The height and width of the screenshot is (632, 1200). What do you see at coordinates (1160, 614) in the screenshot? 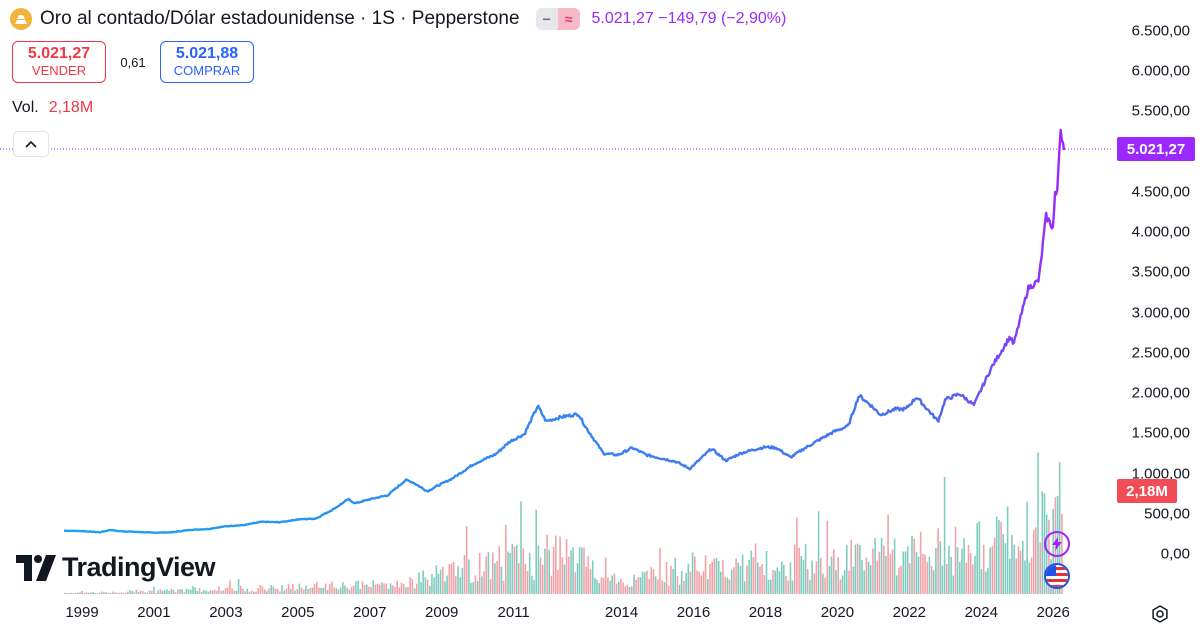
I see `settings-gear-icon` at bounding box center [1160, 614].